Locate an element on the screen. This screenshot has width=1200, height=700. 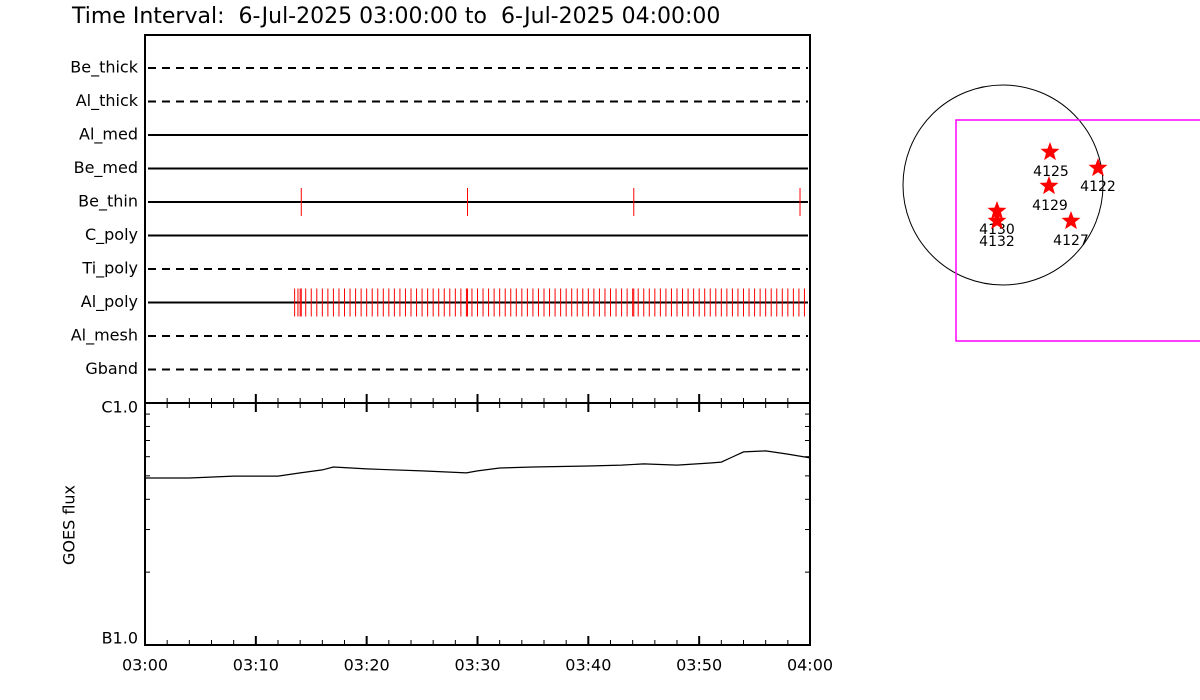
x-tick-label: 03:20 is located at coordinates (367, 665).